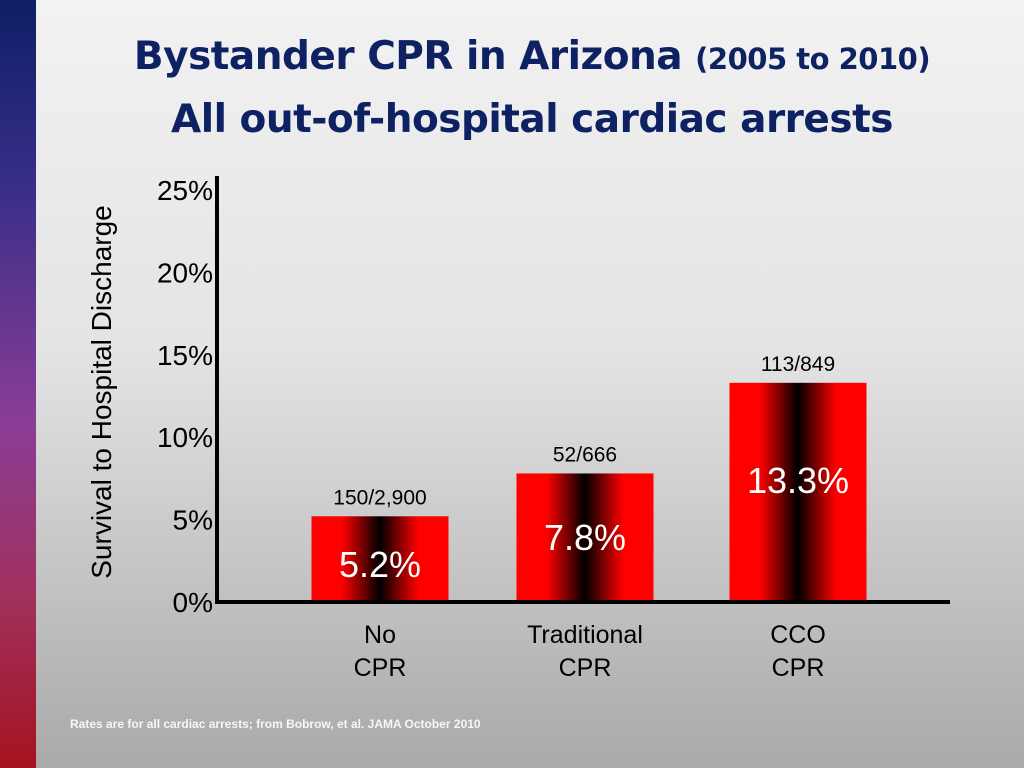 This screenshot has height=768, width=1024. Describe the element at coordinates (380, 635) in the screenshot. I see `x-category-label: No` at that location.